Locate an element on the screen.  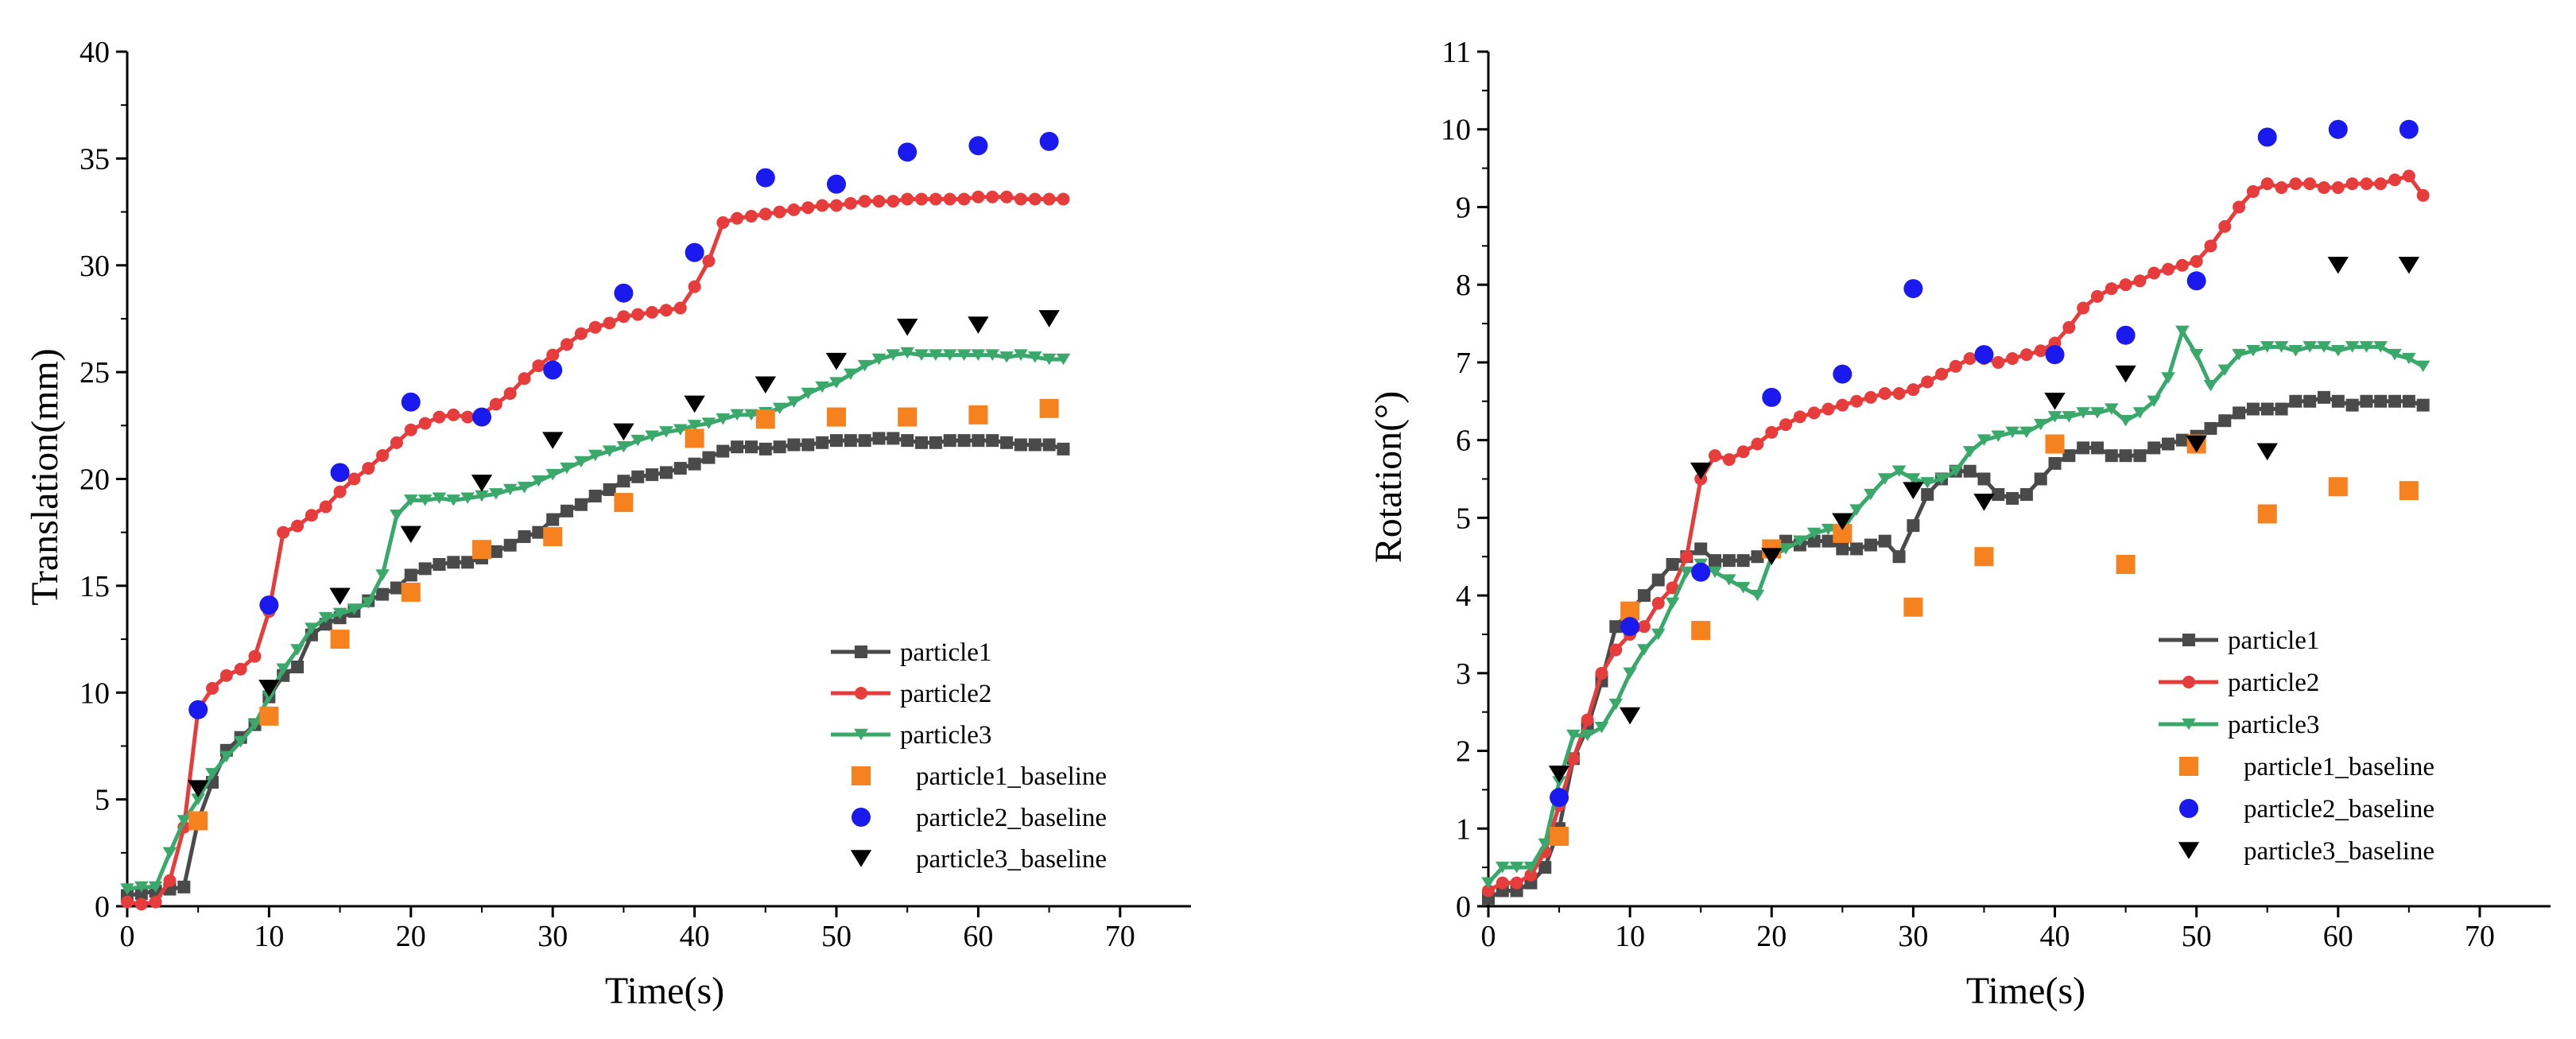
y-axis-title: Translation(mm) is located at coordinates (45, 477).